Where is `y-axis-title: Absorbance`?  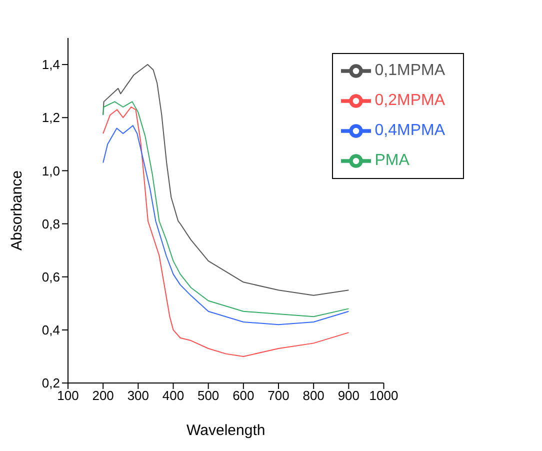
y-axis-title: Absorbance is located at coordinates (17, 210).